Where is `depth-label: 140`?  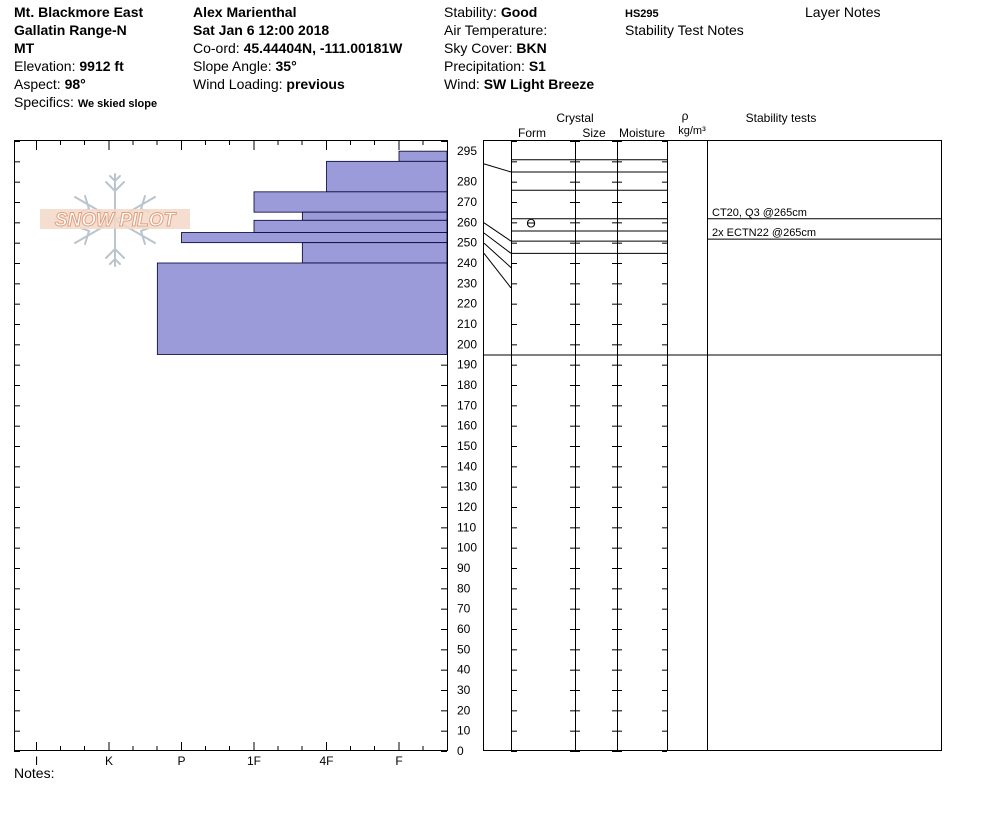 depth-label: 140 is located at coordinates (467, 466).